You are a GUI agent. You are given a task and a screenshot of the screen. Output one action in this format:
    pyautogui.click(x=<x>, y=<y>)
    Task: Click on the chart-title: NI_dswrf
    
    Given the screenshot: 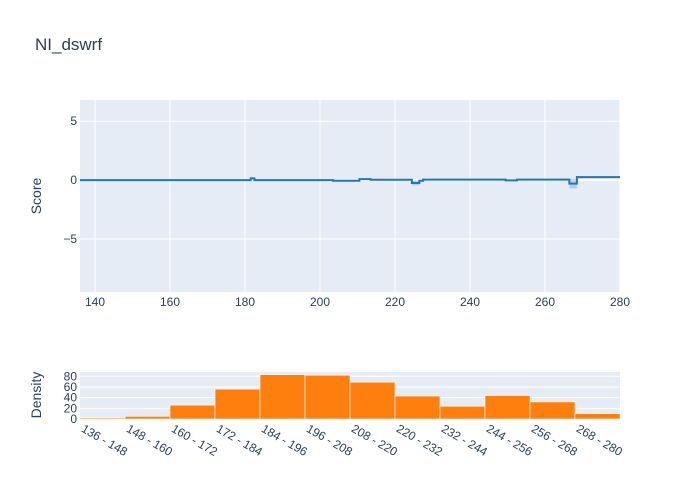 What is the action you would take?
    pyautogui.click(x=68, y=44)
    